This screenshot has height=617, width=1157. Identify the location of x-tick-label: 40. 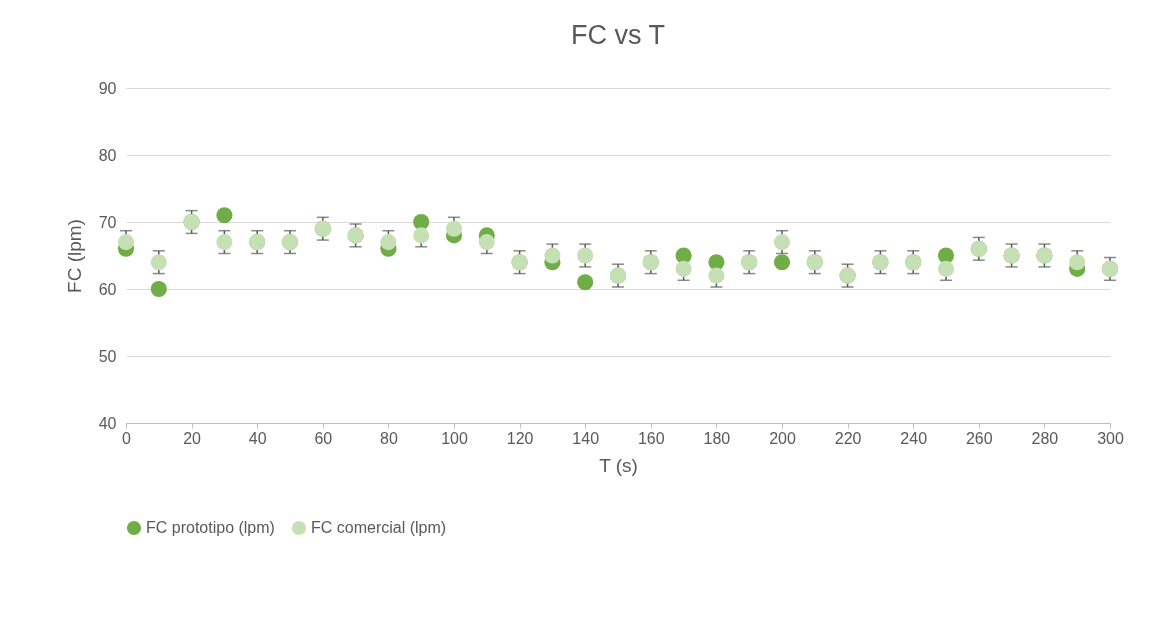
(257, 438).